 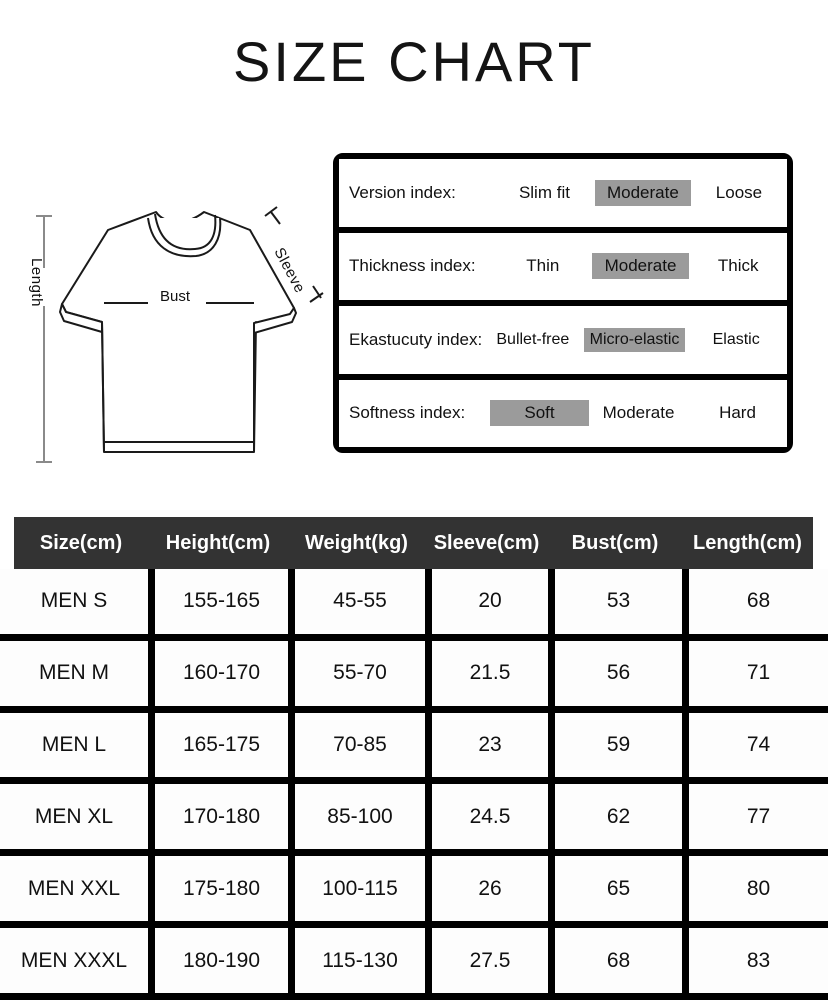 I want to click on index-option: Moderate, so click(x=638, y=413).